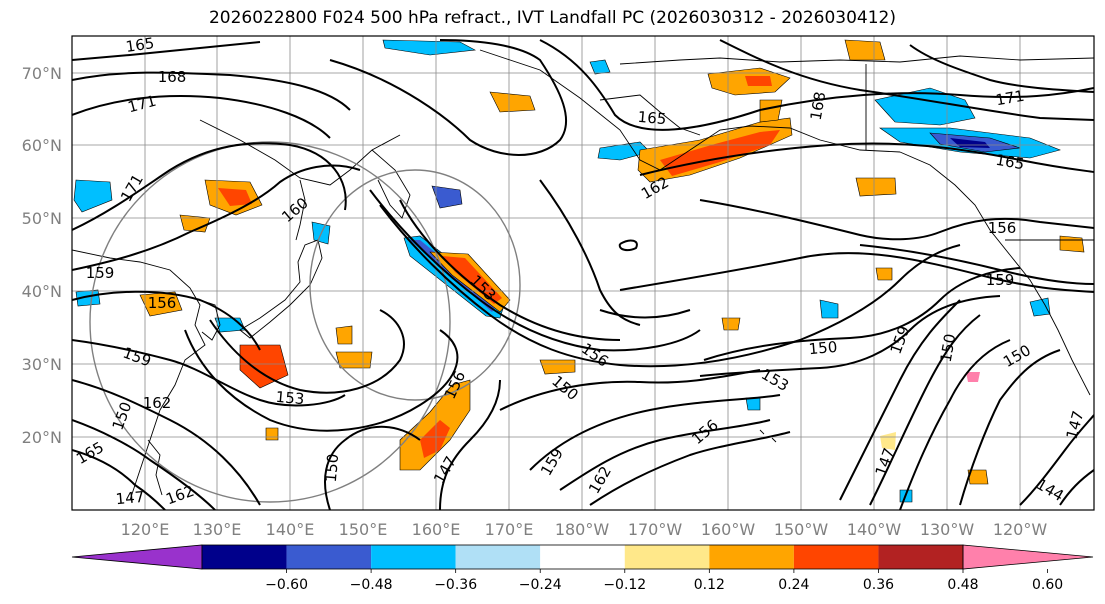 Image resolution: width=1105 pixels, height=604 pixels. What do you see at coordinates (332, 468) in the screenshot?
I see `contour-label: 150` at bounding box center [332, 468].